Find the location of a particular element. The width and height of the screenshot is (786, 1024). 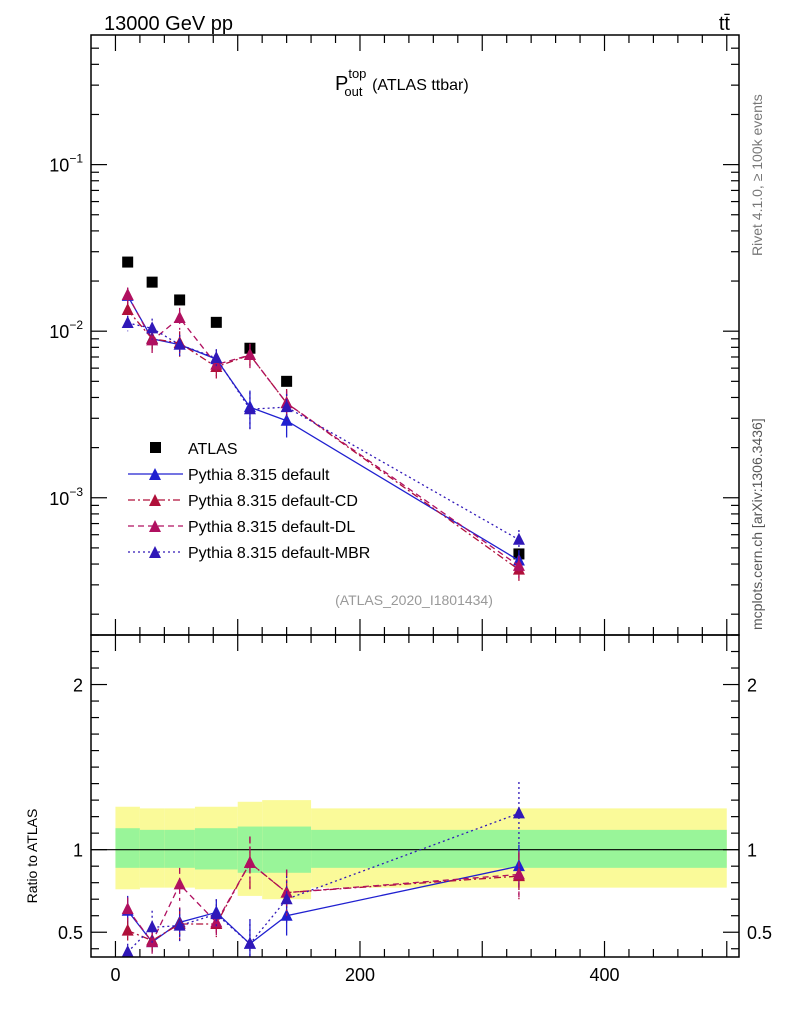

ratio-series-pythia-8-315-default-mbr is located at coordinates (323, 869).